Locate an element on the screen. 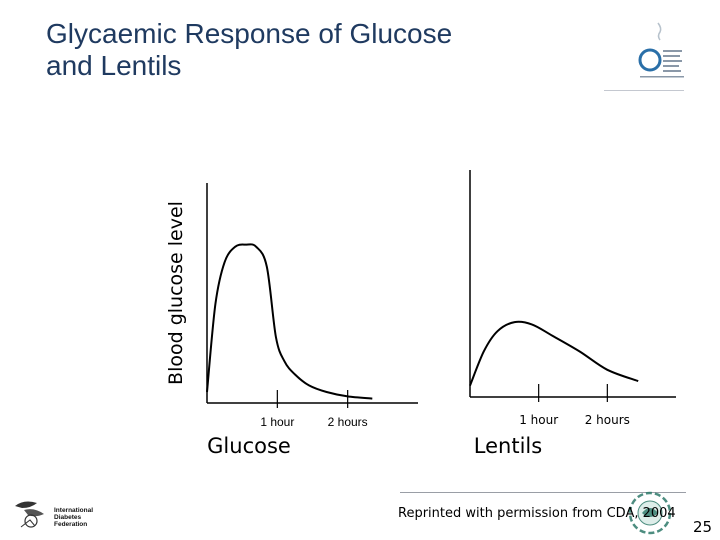 The height and width of the screenshot is (540, 720). cda-logo-icon is located at coordinates (650, 513).